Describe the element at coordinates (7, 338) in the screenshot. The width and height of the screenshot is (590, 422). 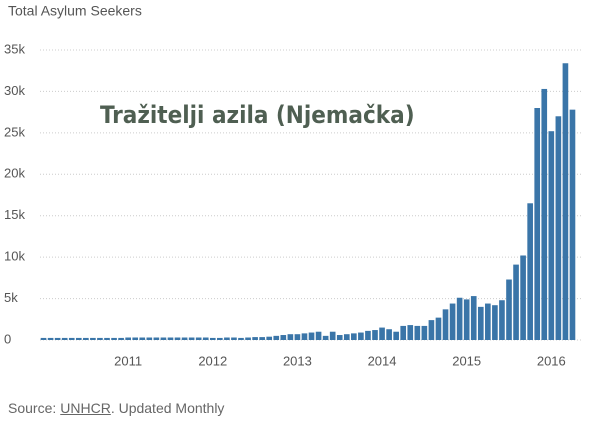
I see `y-tick-label: 0` at that location.